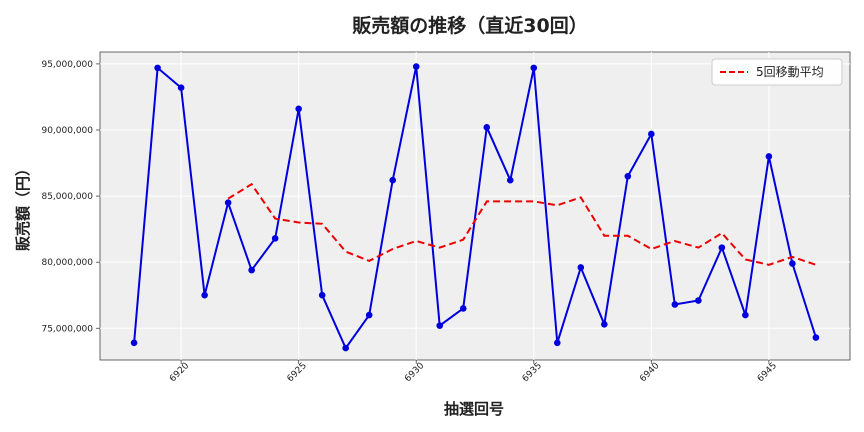  I want to click on legend: 5回移動平均, so click(777, 72).